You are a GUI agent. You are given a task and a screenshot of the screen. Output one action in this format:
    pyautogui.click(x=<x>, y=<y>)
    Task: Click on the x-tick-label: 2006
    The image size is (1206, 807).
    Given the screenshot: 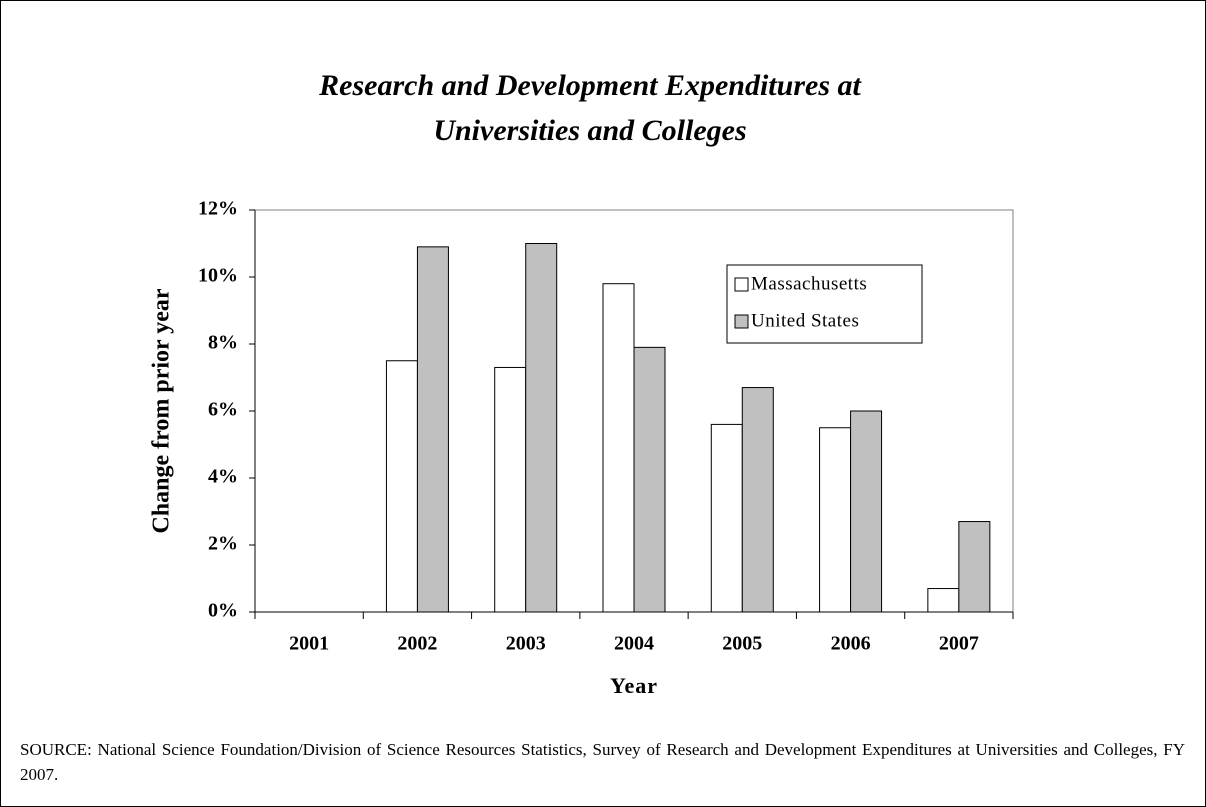 What is the action you would take?
    pyautogui.click(x=851, y=644)
    